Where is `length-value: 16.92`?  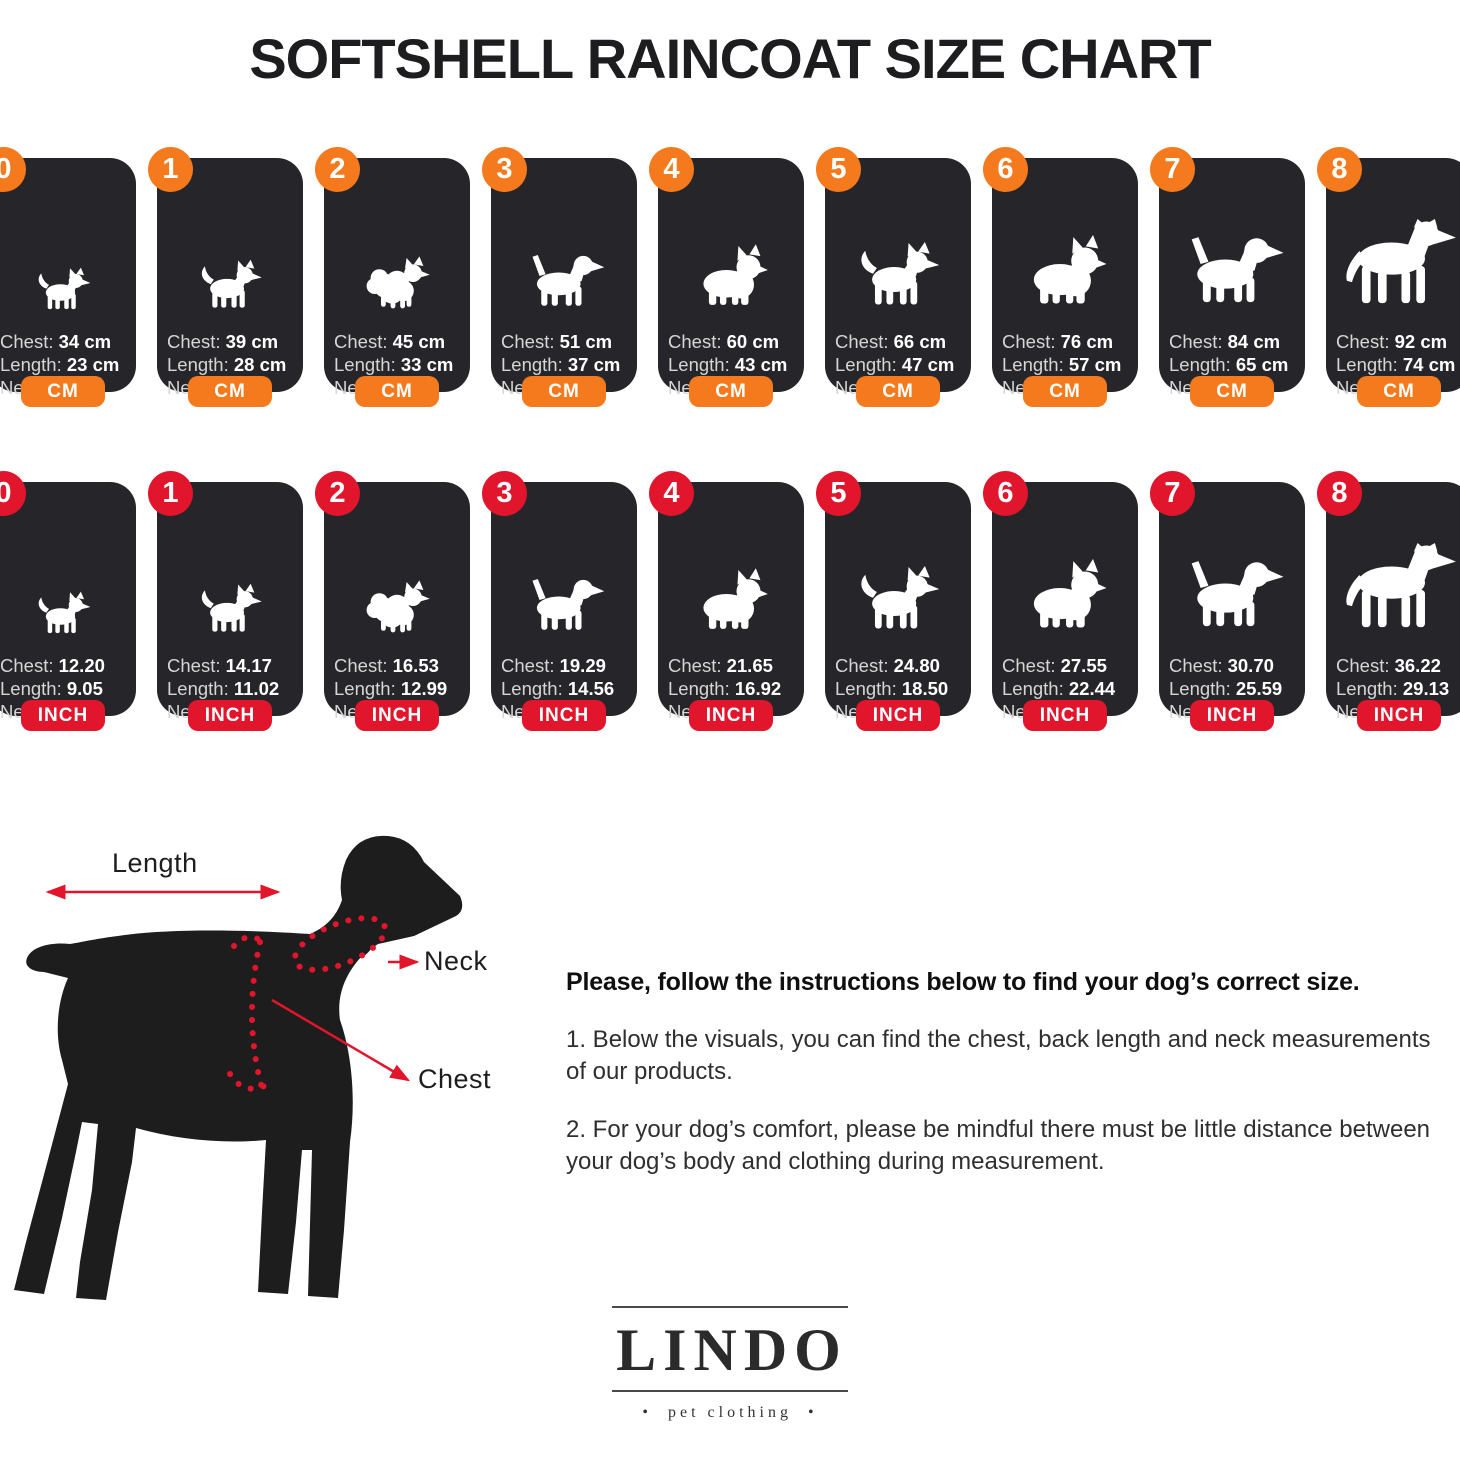 length-value: 16.92 is located at coordinates (758, 688).